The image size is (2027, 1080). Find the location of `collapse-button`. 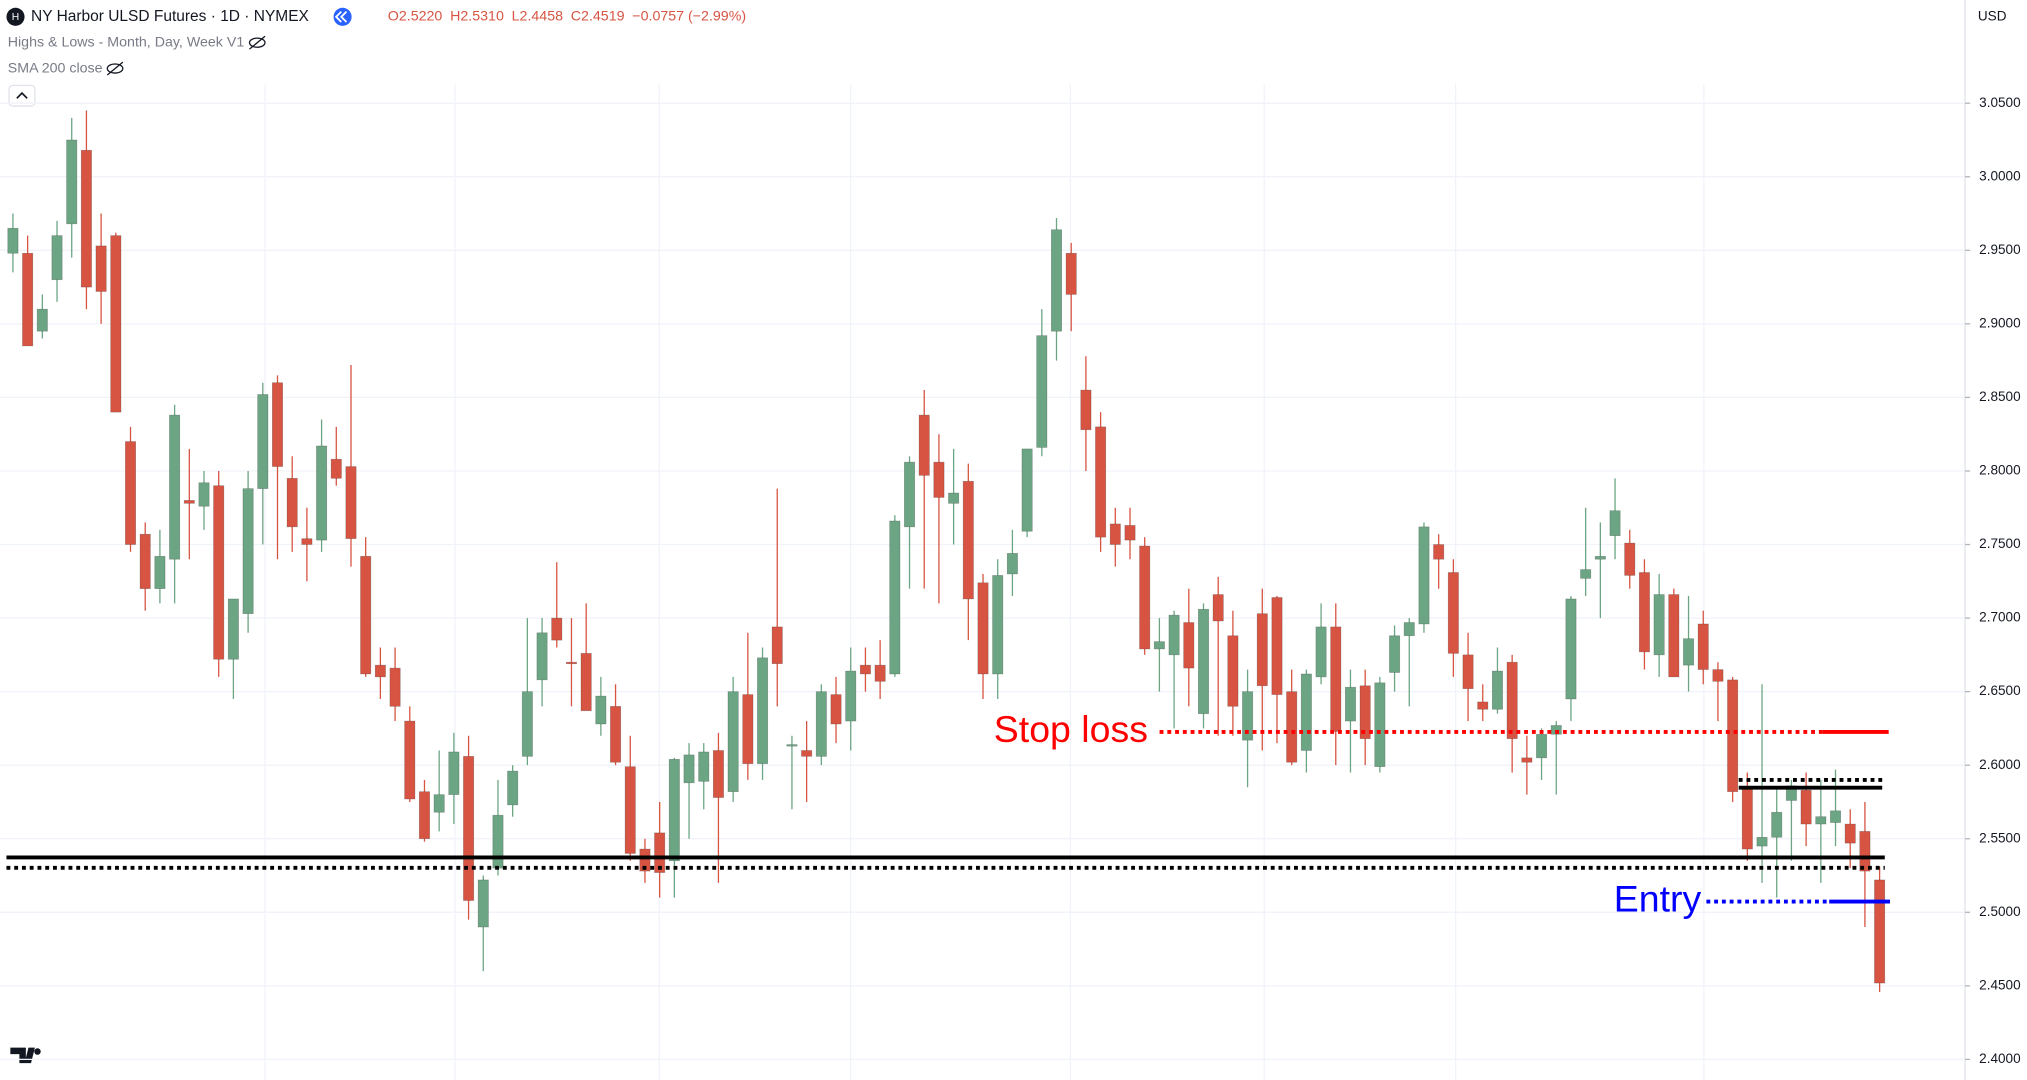

collapse-button is located at coordinates (22, 95).